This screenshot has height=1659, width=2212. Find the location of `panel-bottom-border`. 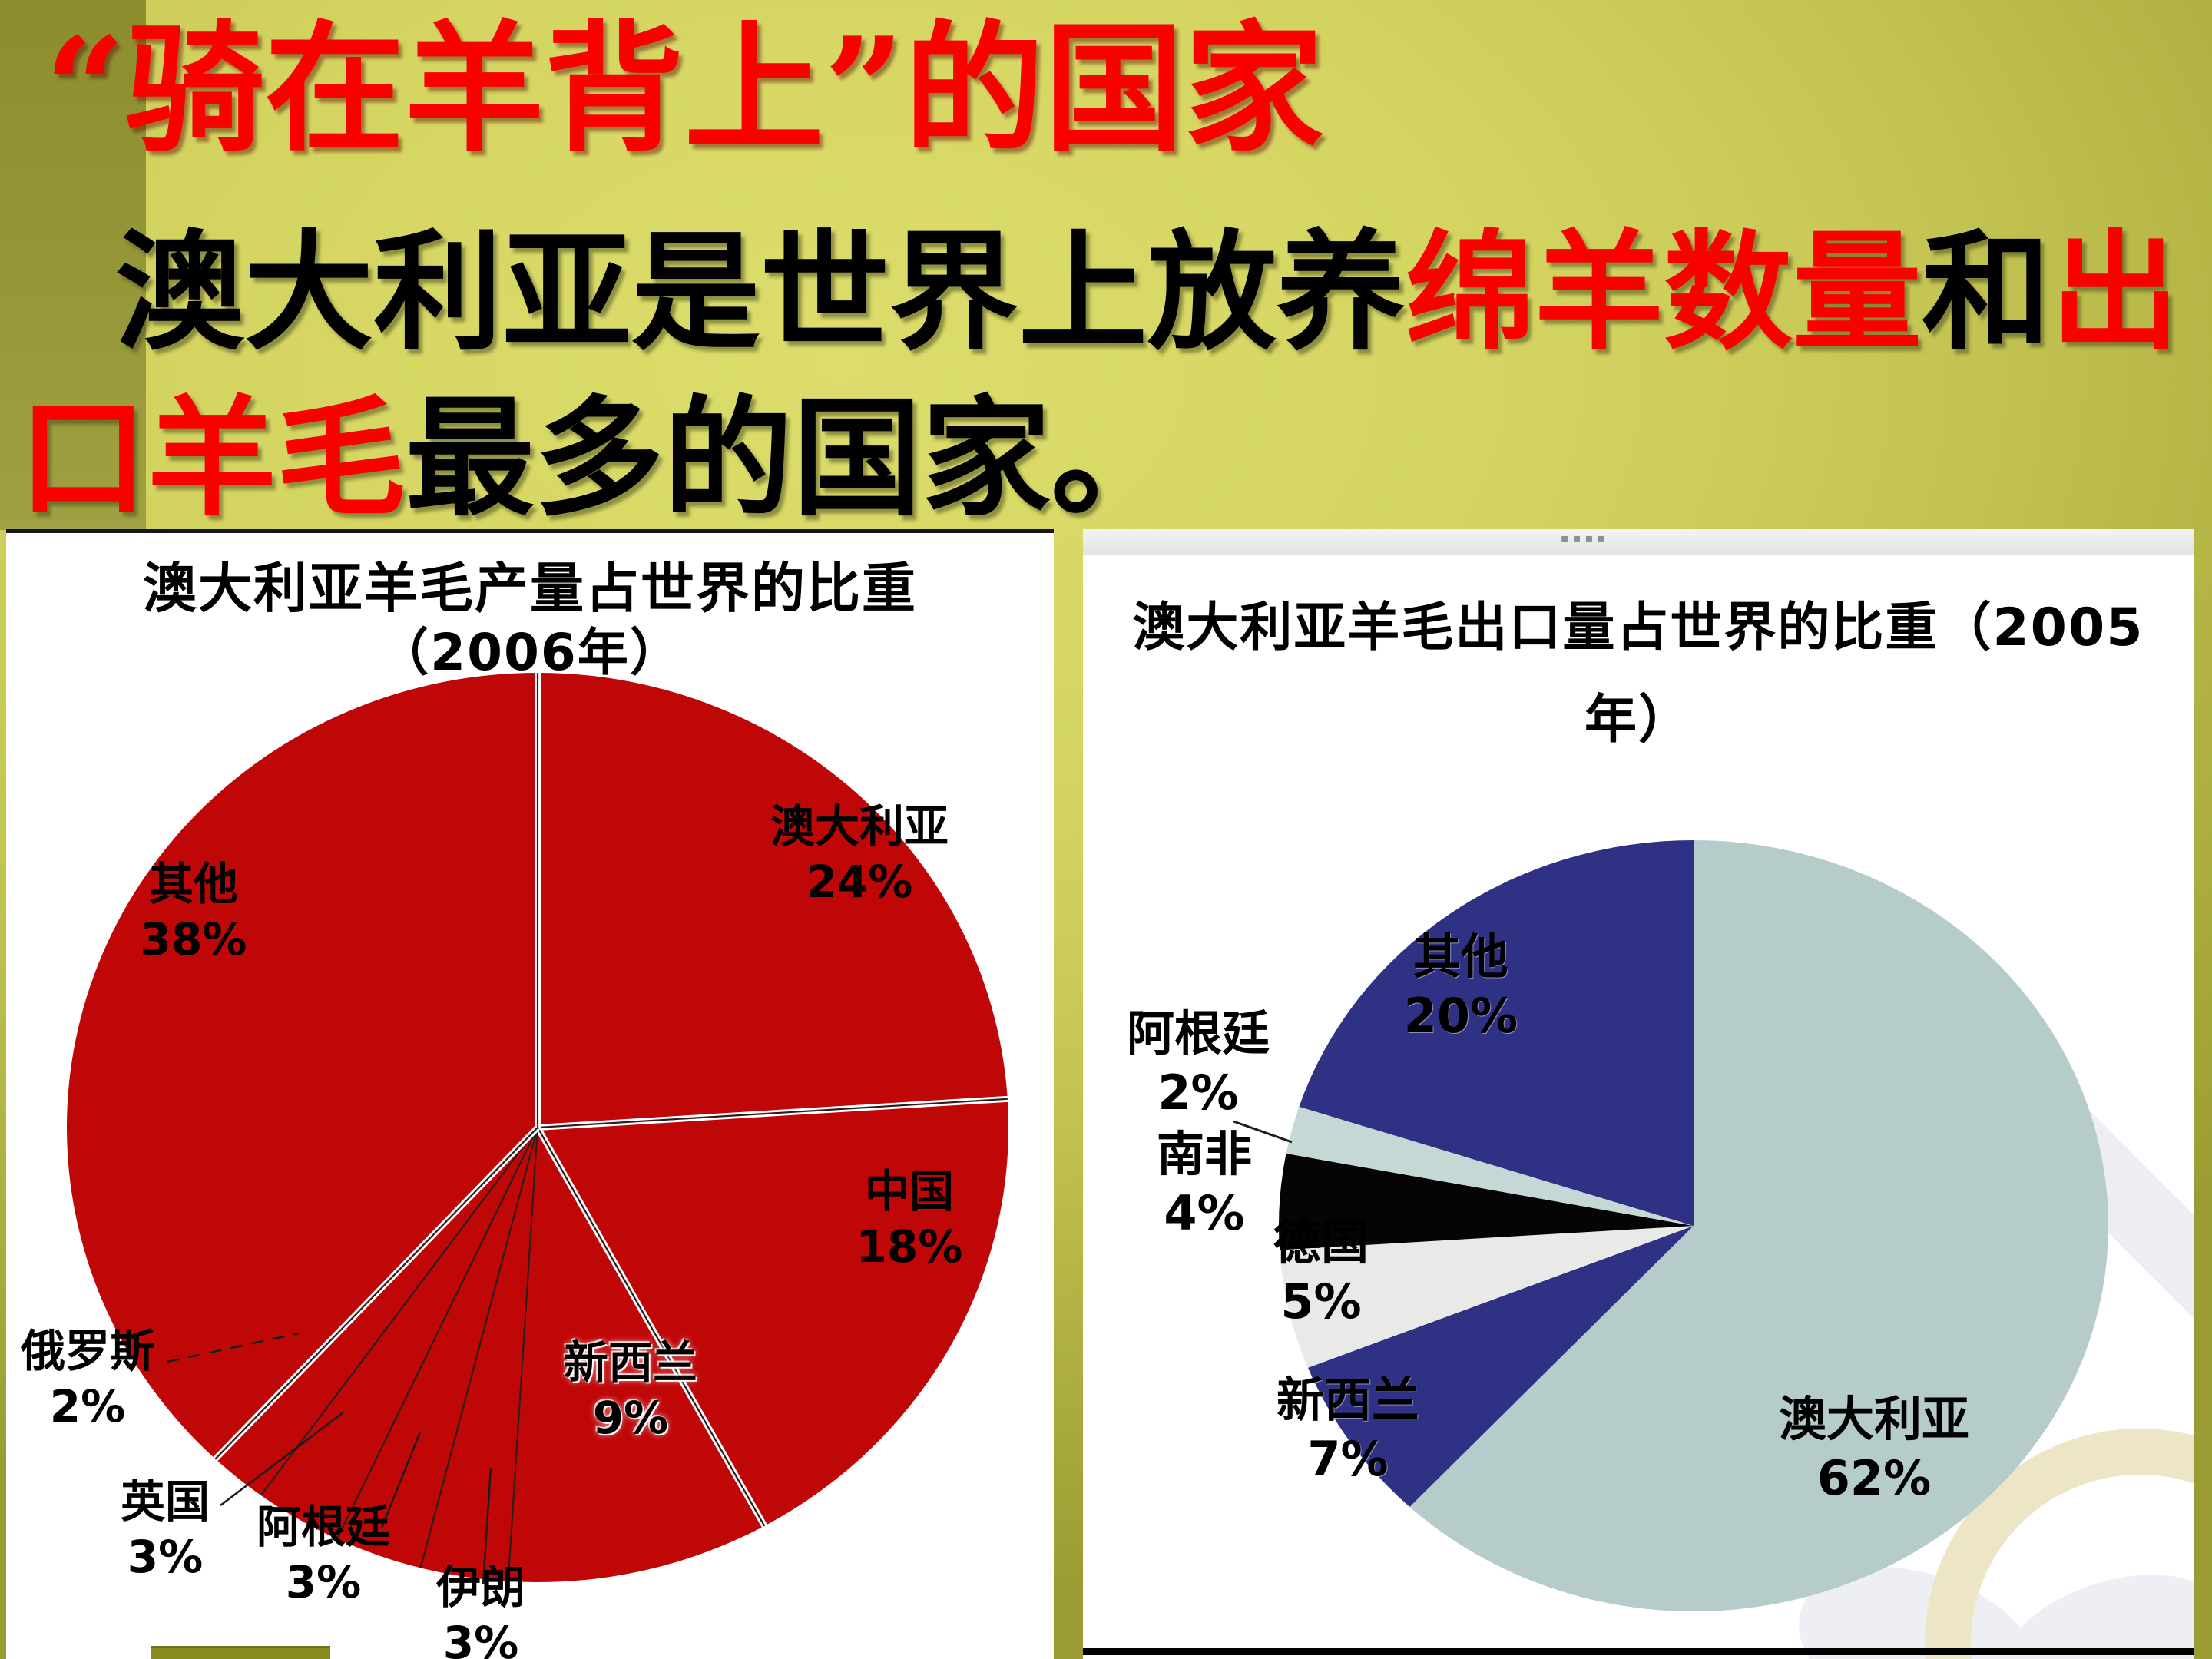

panel-bottom-border is located at coordinates (1638, 1652).